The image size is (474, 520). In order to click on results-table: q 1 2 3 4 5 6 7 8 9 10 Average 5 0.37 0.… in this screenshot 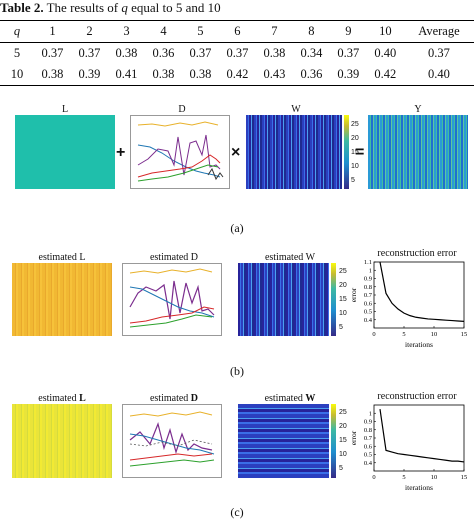, I will do `click(237, 53)`.